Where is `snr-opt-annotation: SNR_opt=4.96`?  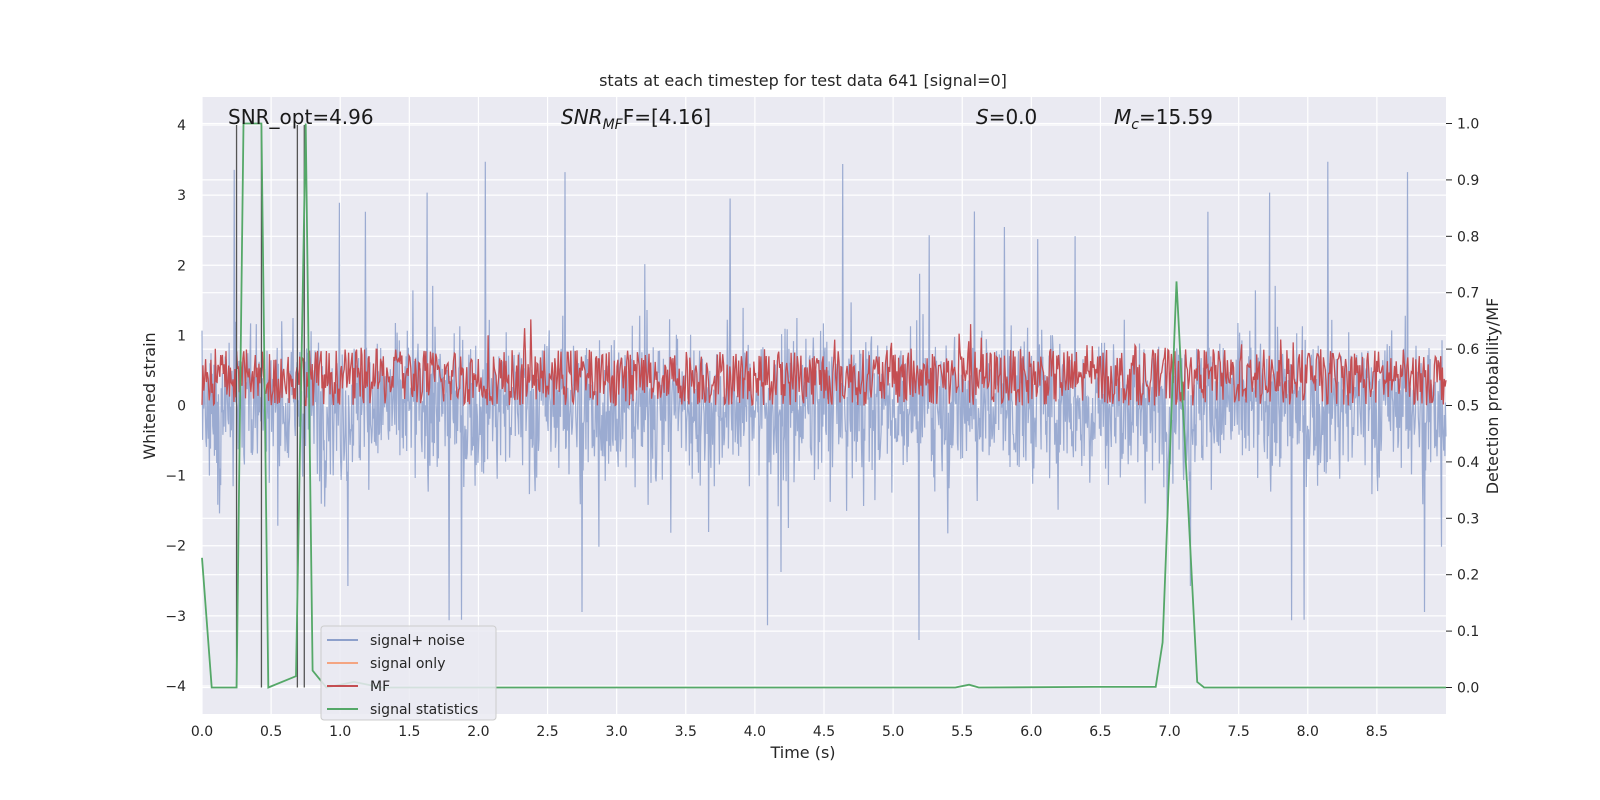
snr-opt-annotation: SNR_opt=4.96 is located at coordinates (301, 117).